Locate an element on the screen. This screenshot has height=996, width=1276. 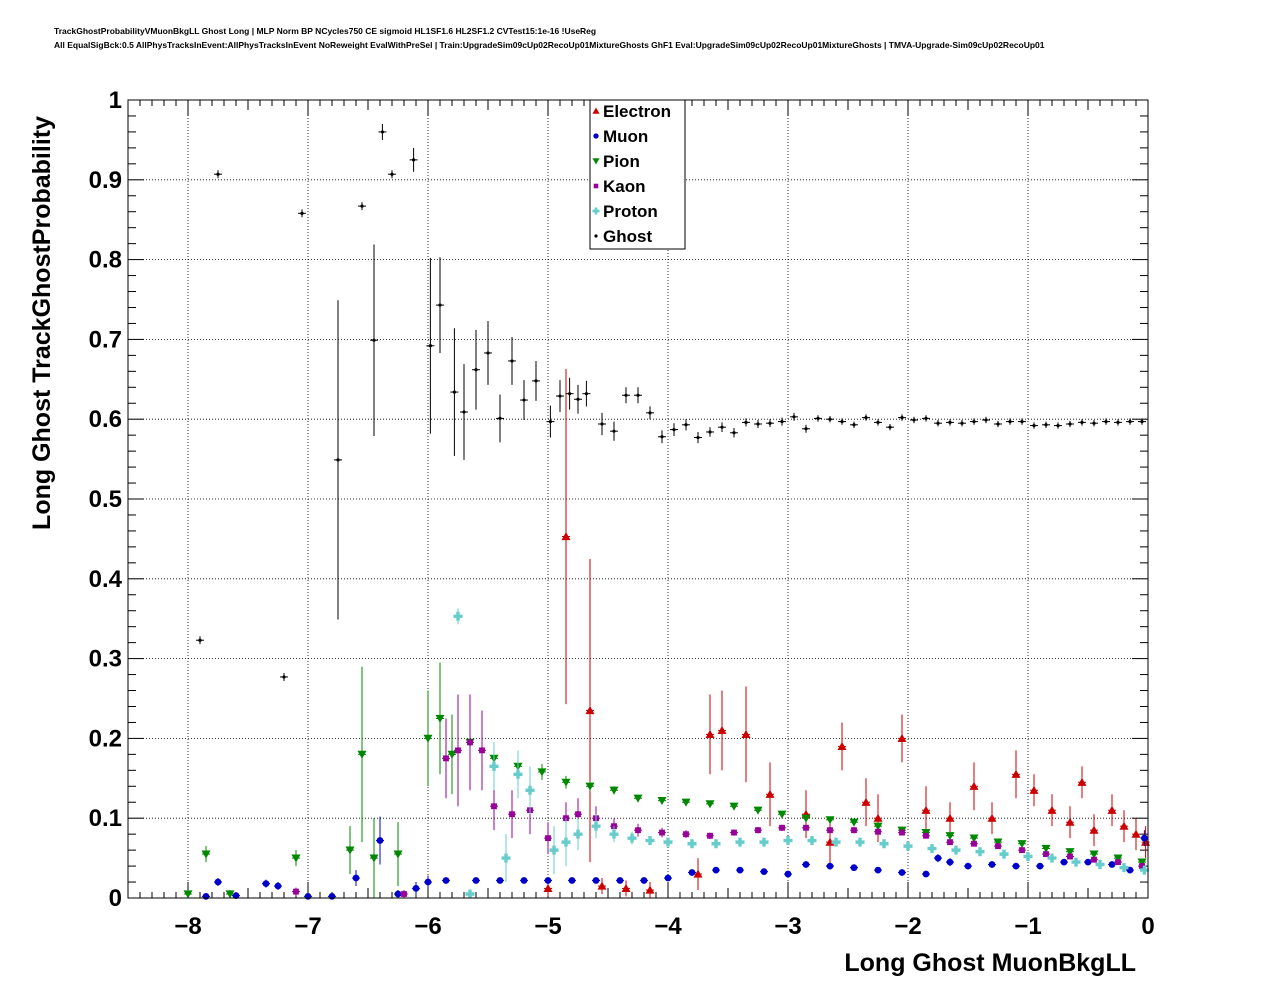
legend-label: Ghost is located at coordinates (627, 236).